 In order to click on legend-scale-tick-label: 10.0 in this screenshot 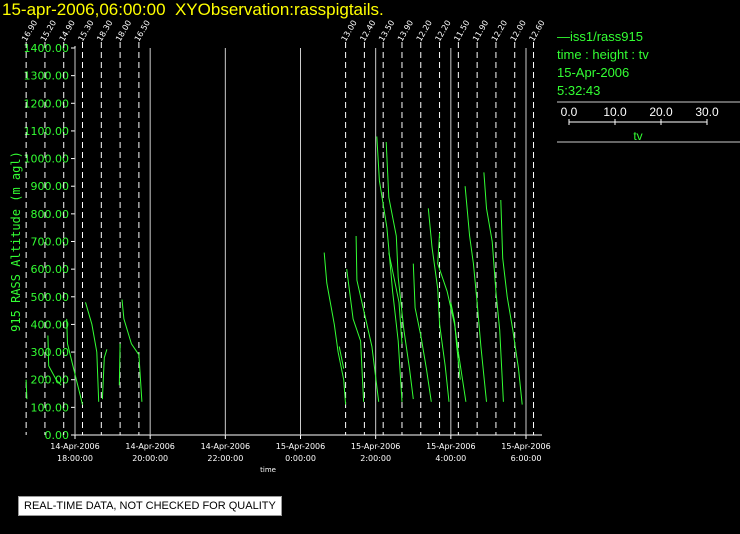, I will do `click(615, 112)`.